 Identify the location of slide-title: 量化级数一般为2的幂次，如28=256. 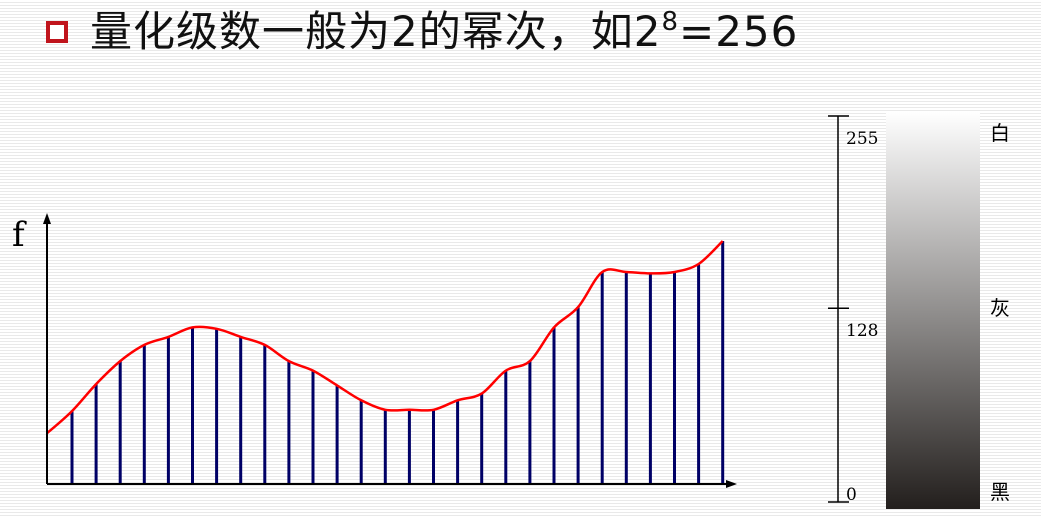
(444, 32).